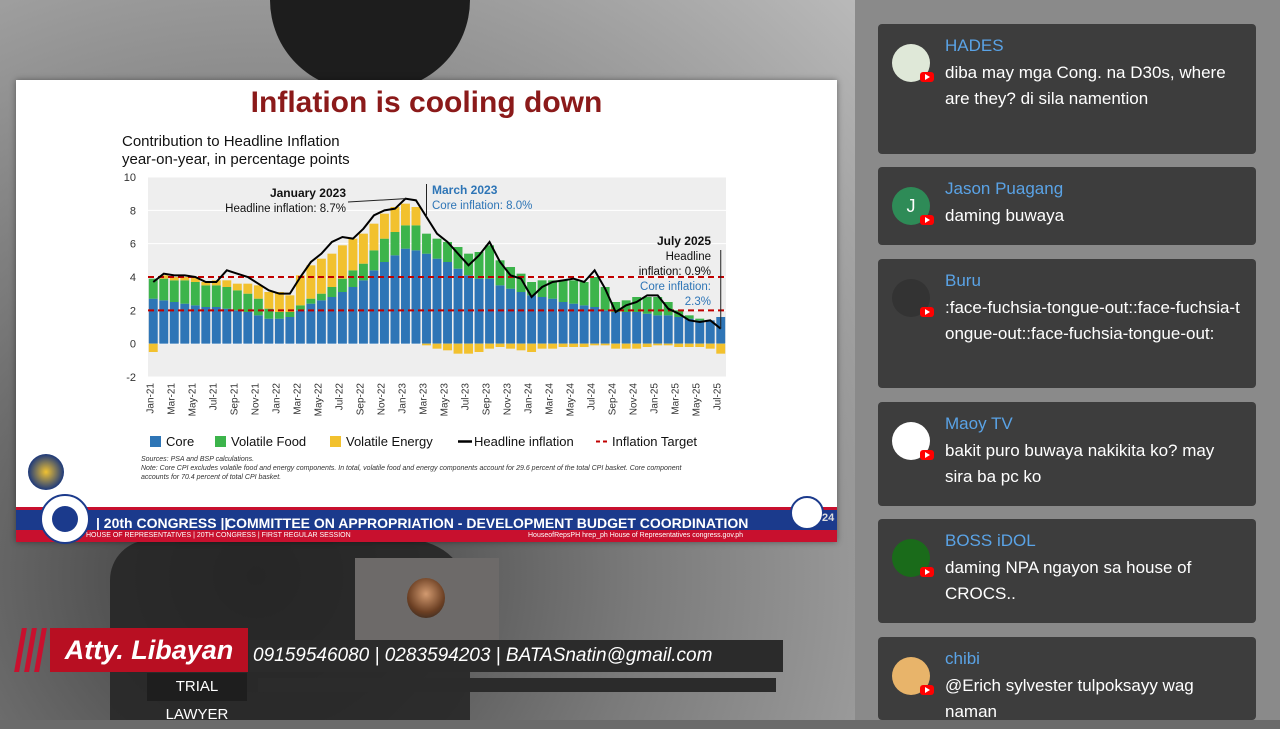 The width and height of the screenshot is (1280, 729). I want to click on annotation-title: January 2023, so click(308, 193).